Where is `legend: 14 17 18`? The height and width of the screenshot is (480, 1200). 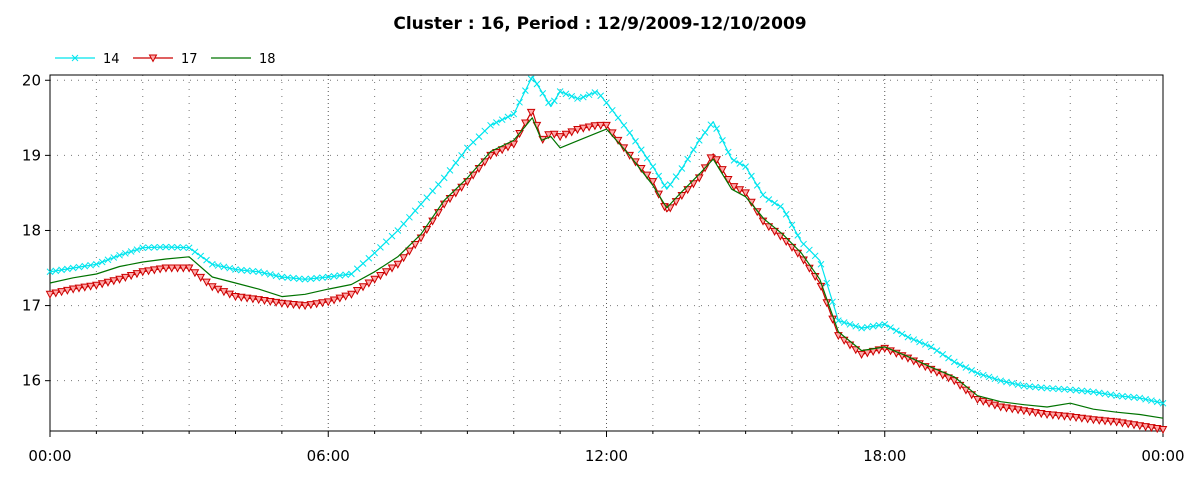
legend: 14 17 18 is located at coordinates (165, 59).